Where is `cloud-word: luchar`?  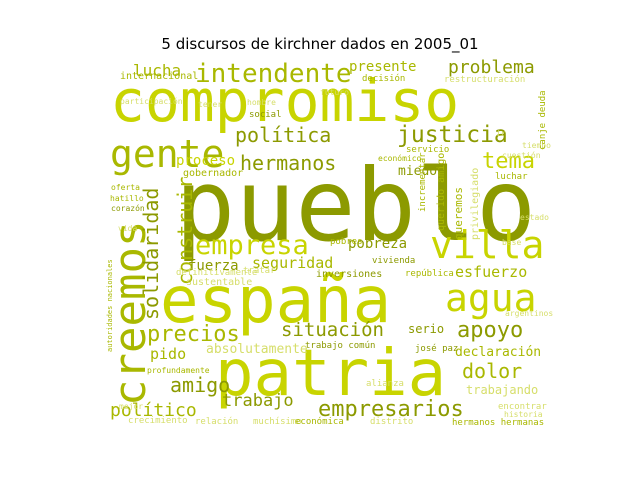 cloud-word: luchar is located at coordinates (511, 177).